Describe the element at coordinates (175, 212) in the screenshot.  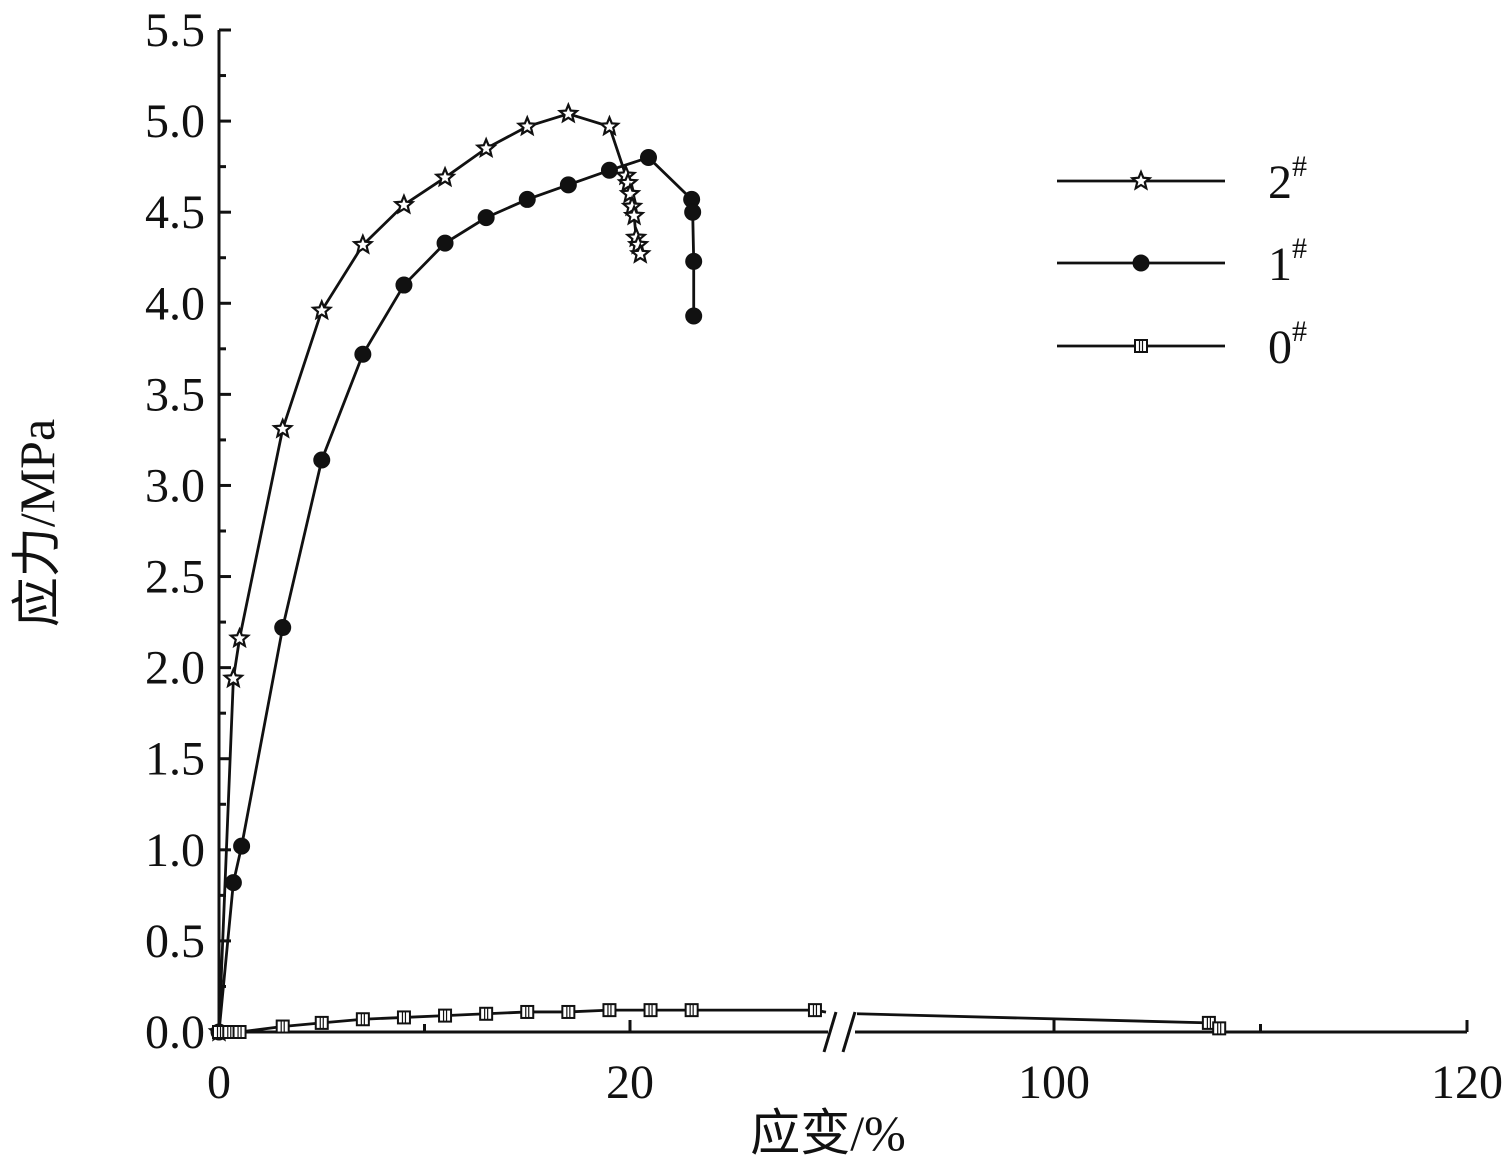
I see `y-tick-label: 4.5` at that location.